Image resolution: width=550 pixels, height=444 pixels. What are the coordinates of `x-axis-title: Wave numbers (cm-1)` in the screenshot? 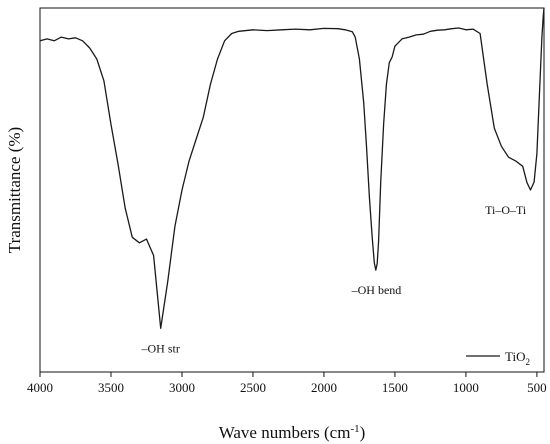 It's located at (292, 432).